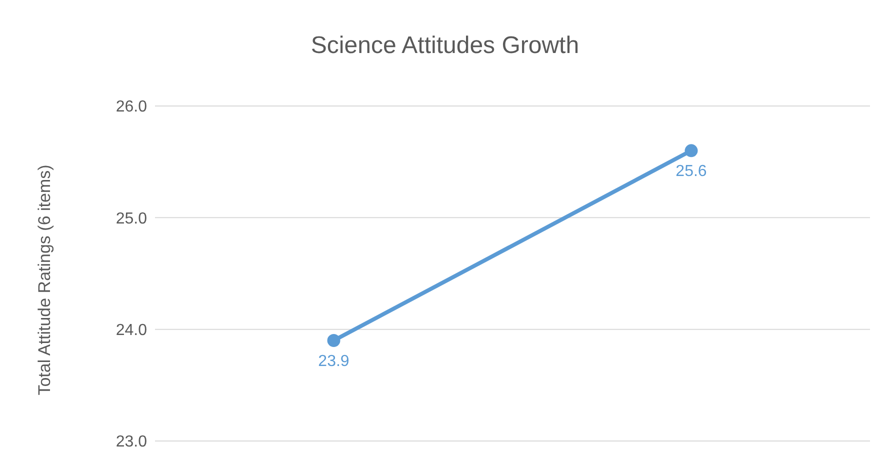 This screenshot has height=472, width=890. I want to click on y-tick-label: 24.0, so click(132, 331).